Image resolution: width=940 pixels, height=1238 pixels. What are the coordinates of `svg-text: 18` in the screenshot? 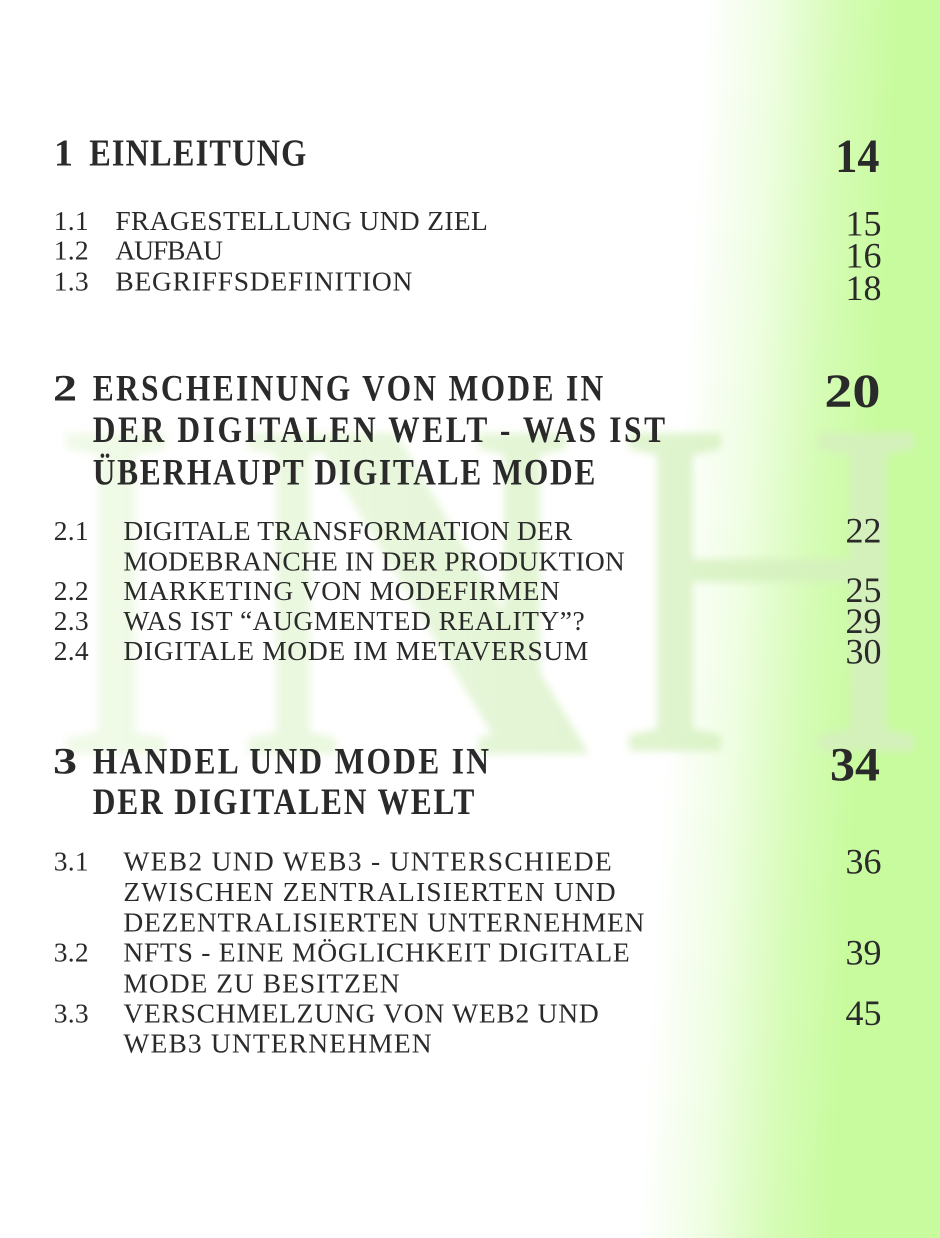 It's located at (864, 288).